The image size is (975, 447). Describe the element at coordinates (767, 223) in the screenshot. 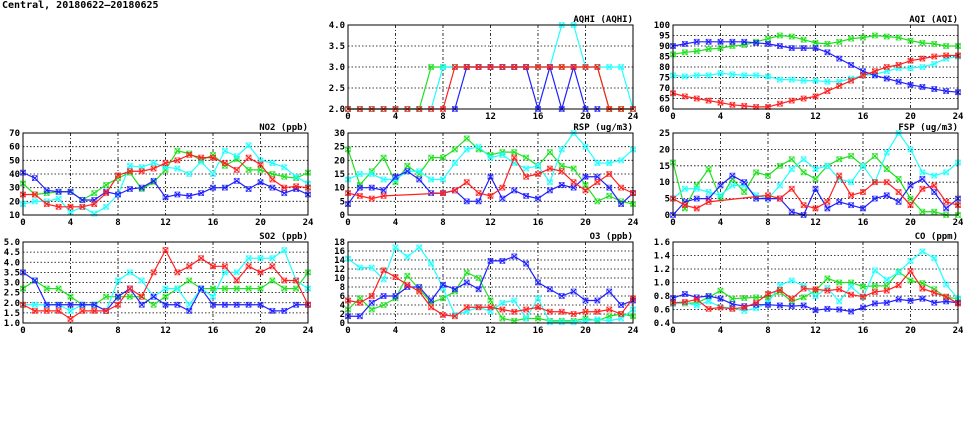

I see `x-tick-label: 8` at that location.